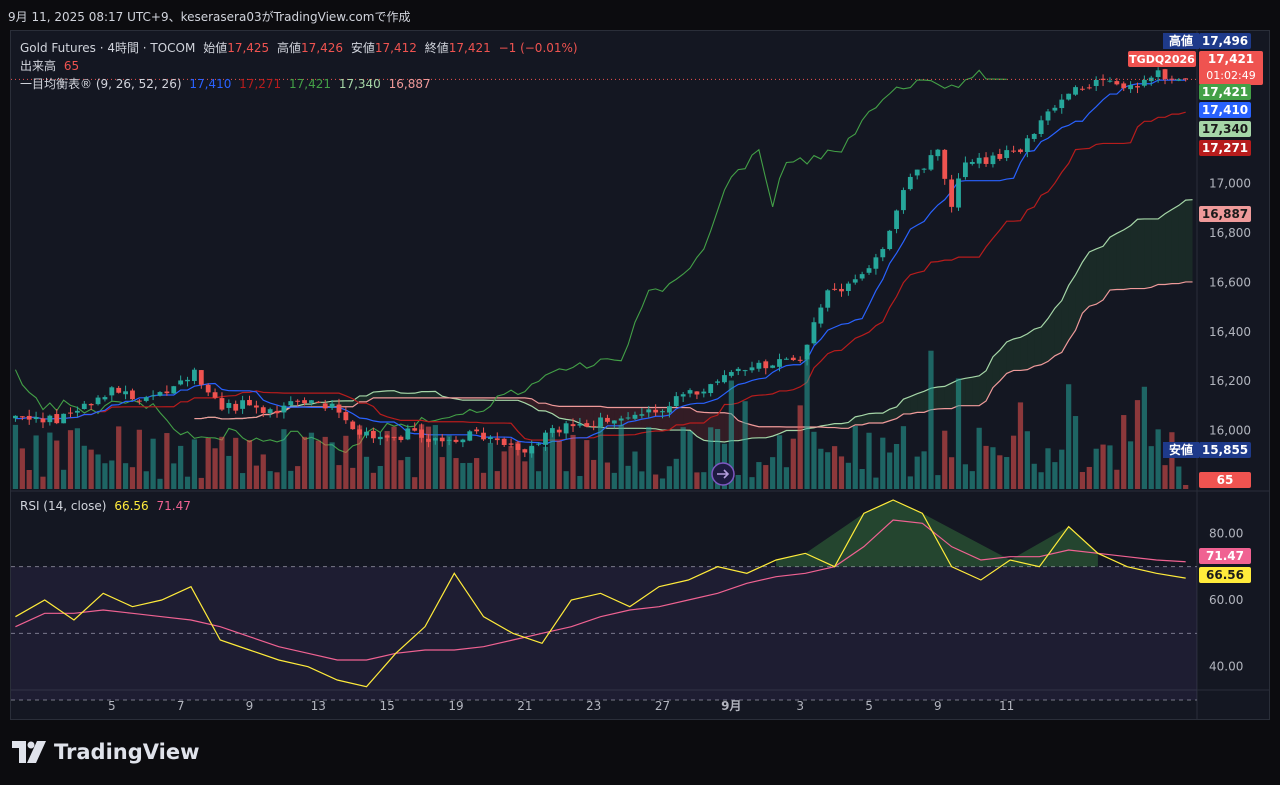  Describe the element at coordinates (181, 706) in the screenshot. I see `time-tick-label: 7` at that location.